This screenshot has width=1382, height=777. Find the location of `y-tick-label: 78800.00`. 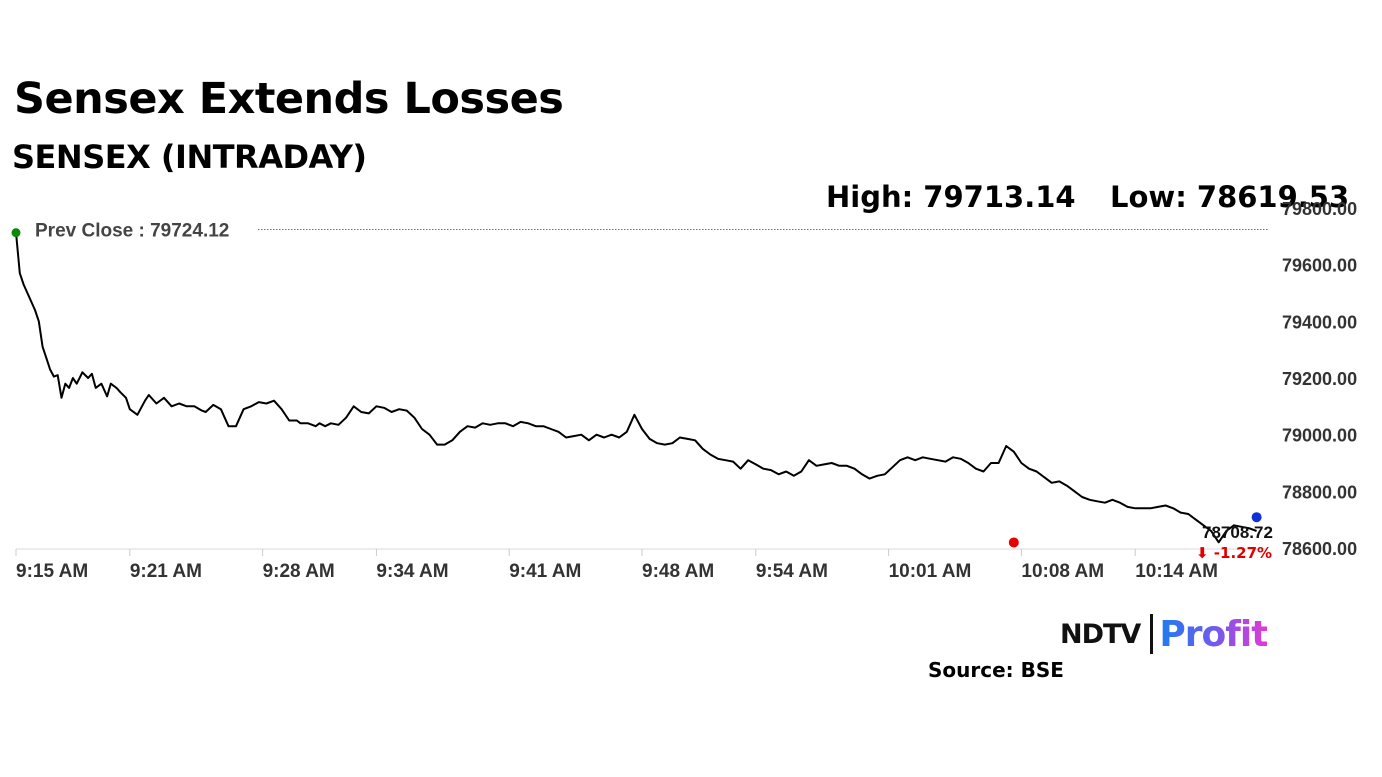

y-tick-label: 78800.00 is located at coordinates (1319, 492).